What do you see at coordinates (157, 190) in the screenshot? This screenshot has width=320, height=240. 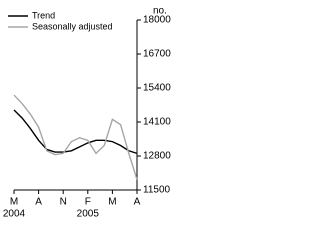 I see `y-tick-label: 11500` at bounding box center [157, 190].